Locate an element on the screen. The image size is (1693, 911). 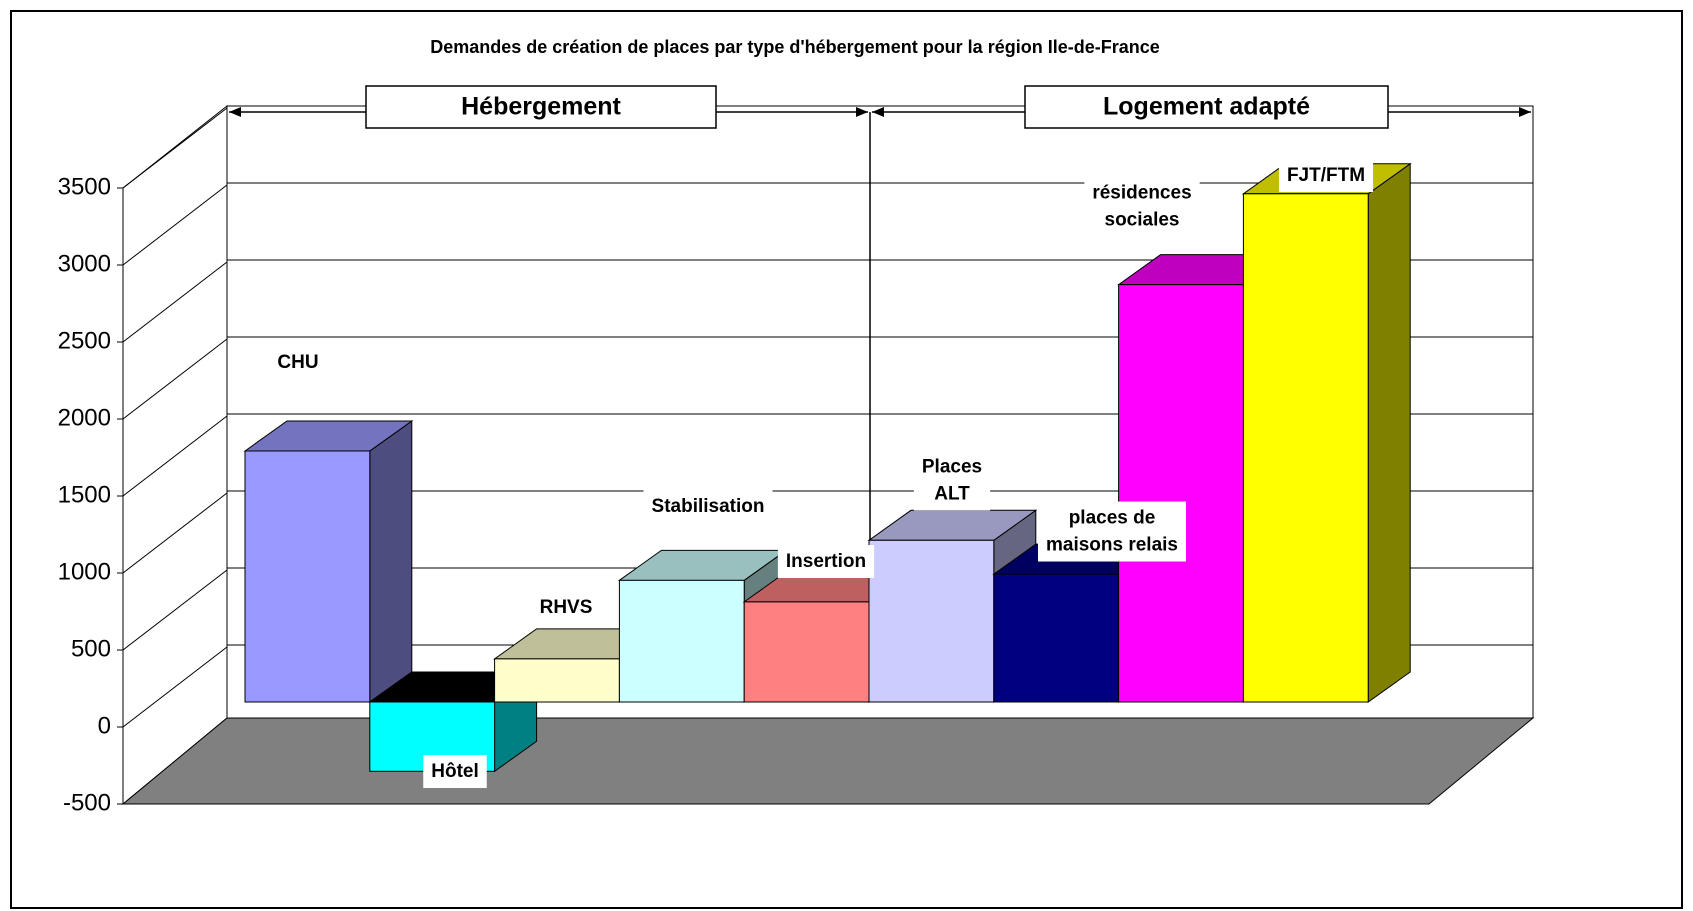
data-label-line: CHU is located at coordinates (297, 362).